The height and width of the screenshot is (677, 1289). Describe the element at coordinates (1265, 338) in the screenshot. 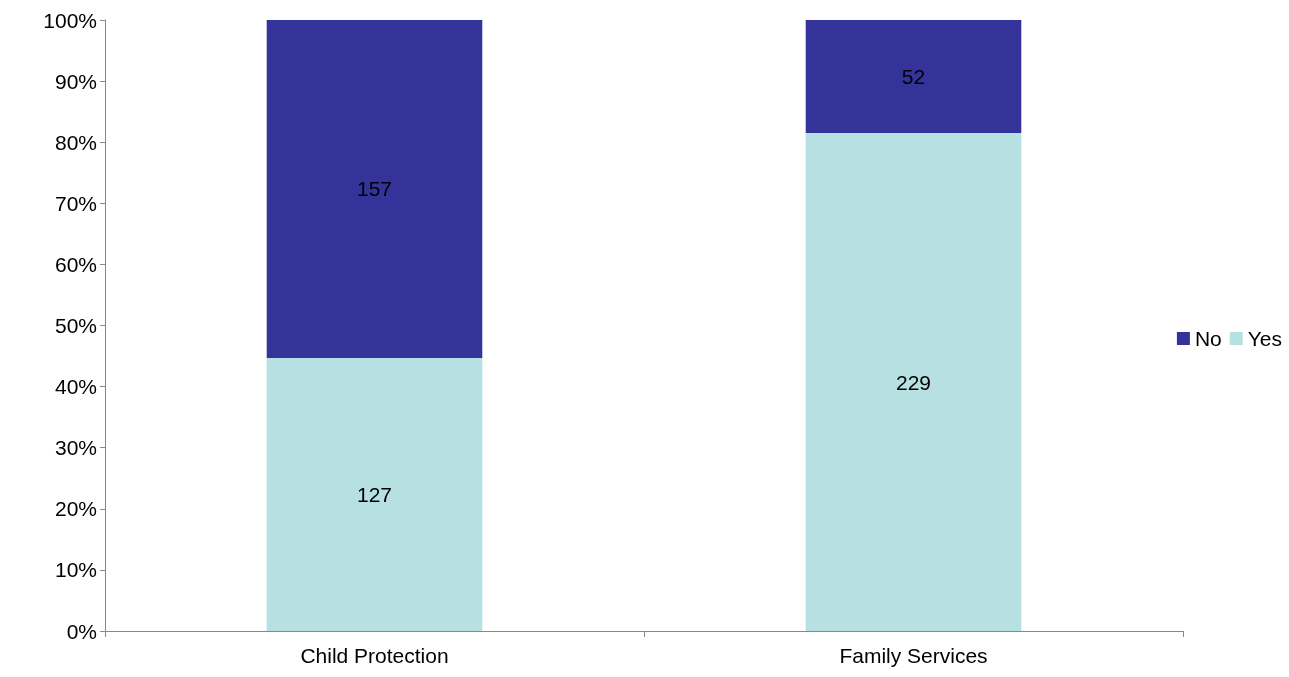

I see `legend-label: Yes` at that location.